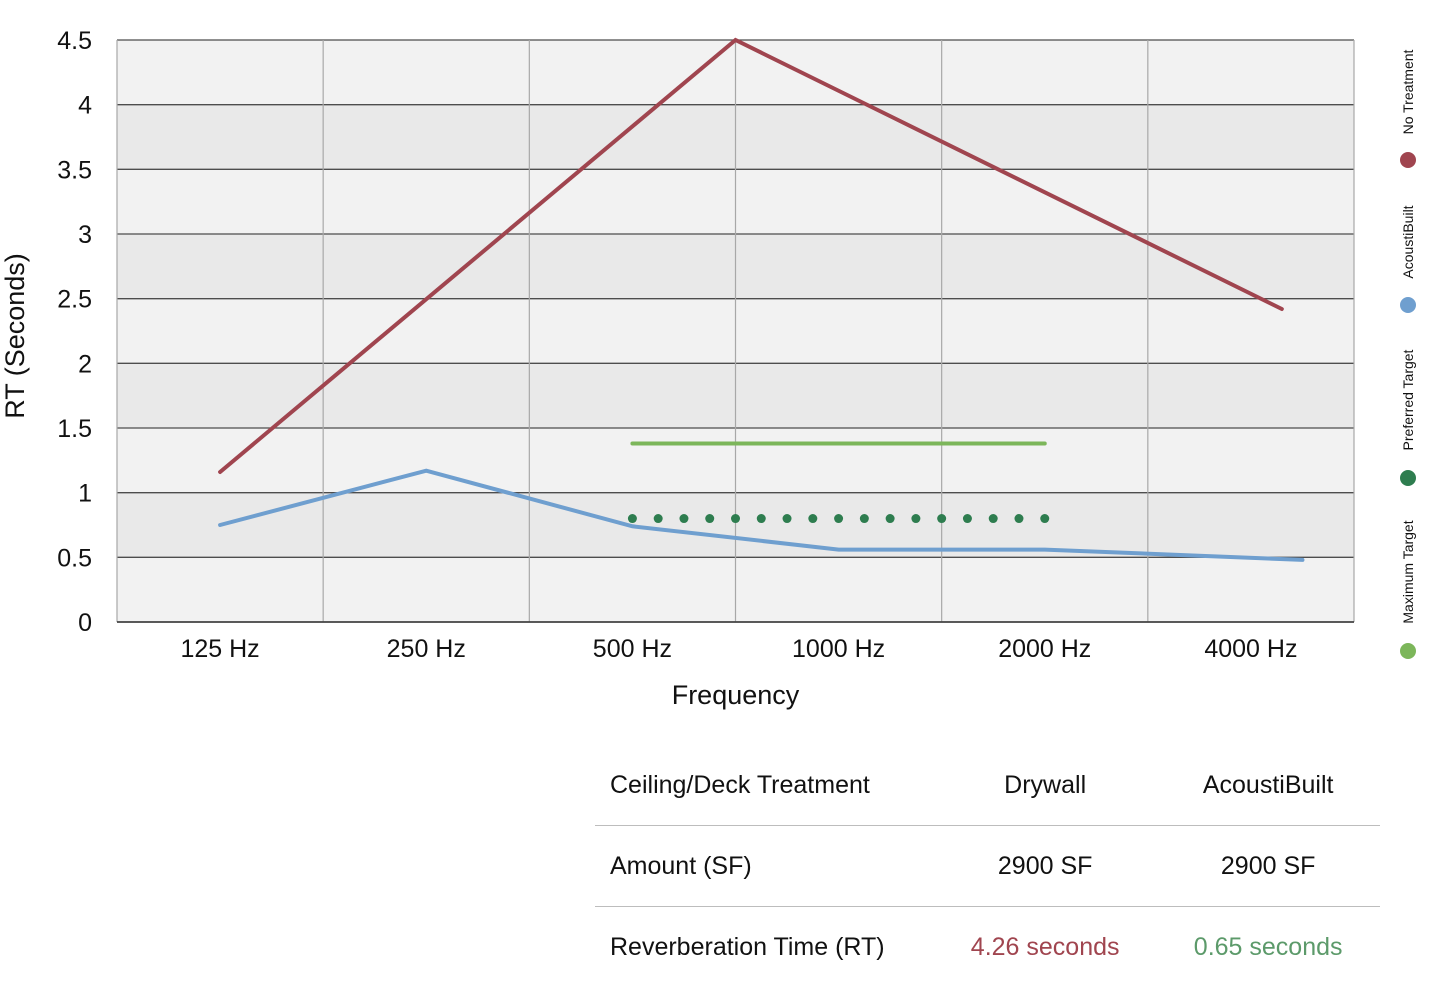 This screenshot has width=1429, height=987. What do you see at coordinates (1408, 571) in the screenshot?
I see `legend-label: Maximum Target` at bounding box center [1408, 571].